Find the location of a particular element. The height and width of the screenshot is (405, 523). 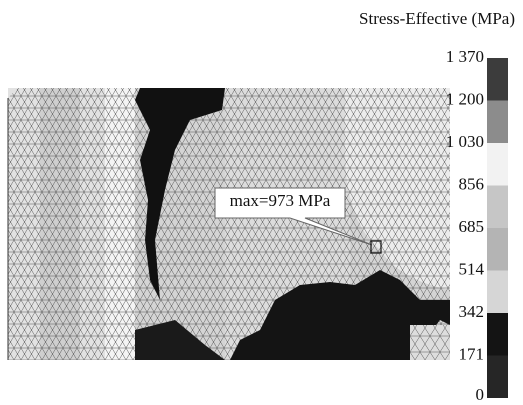

legend-label: 514 is located at coordinates (472, 268).